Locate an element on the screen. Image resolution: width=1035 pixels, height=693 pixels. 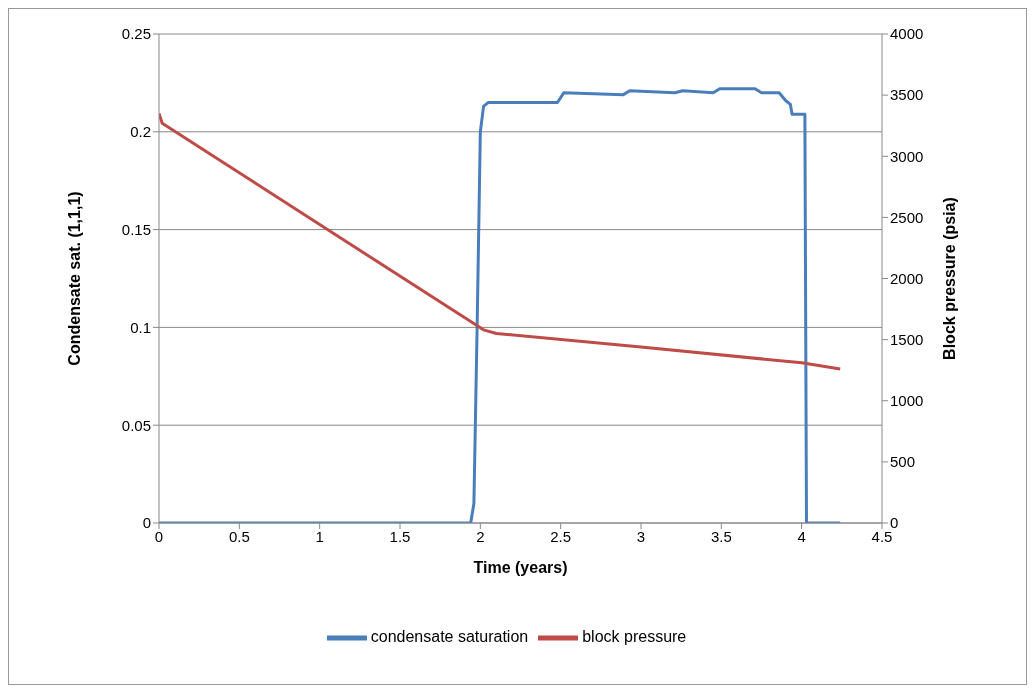
x-tick-label: 0 is located at coordinates (159, 536).